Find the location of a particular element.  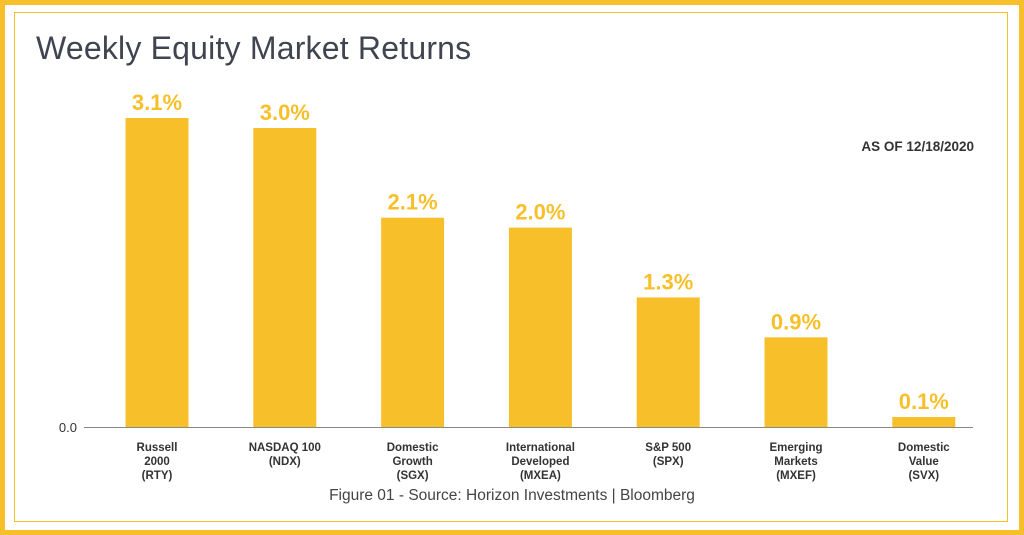

x-tick-label-line: Russell is located at coordinates (157, 448).